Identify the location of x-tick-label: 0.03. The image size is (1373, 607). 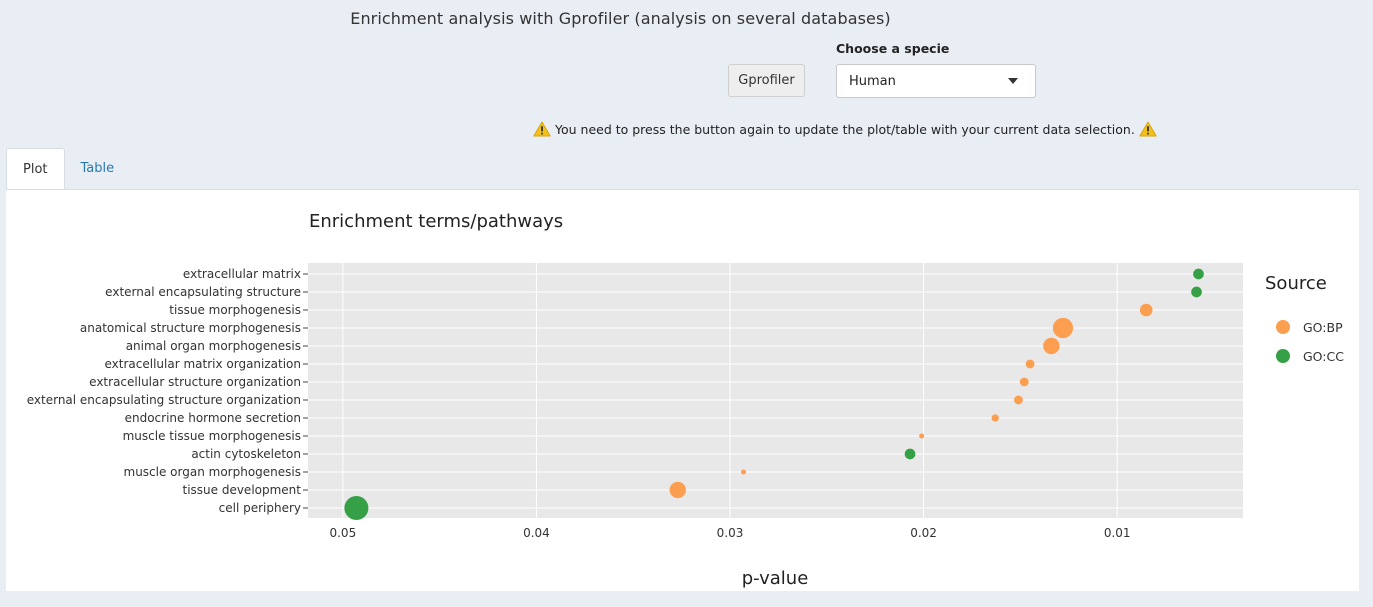
(730, 533).